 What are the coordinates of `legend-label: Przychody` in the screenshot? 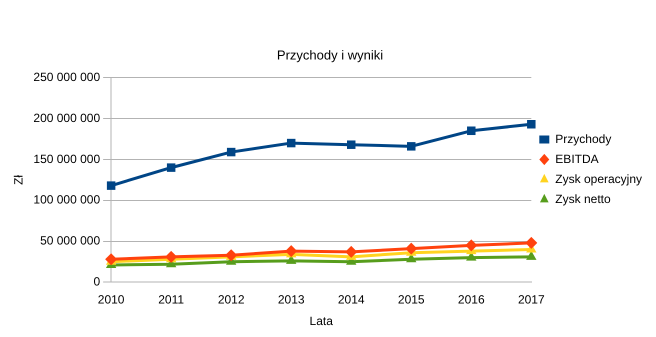 It's located at (583, 139).